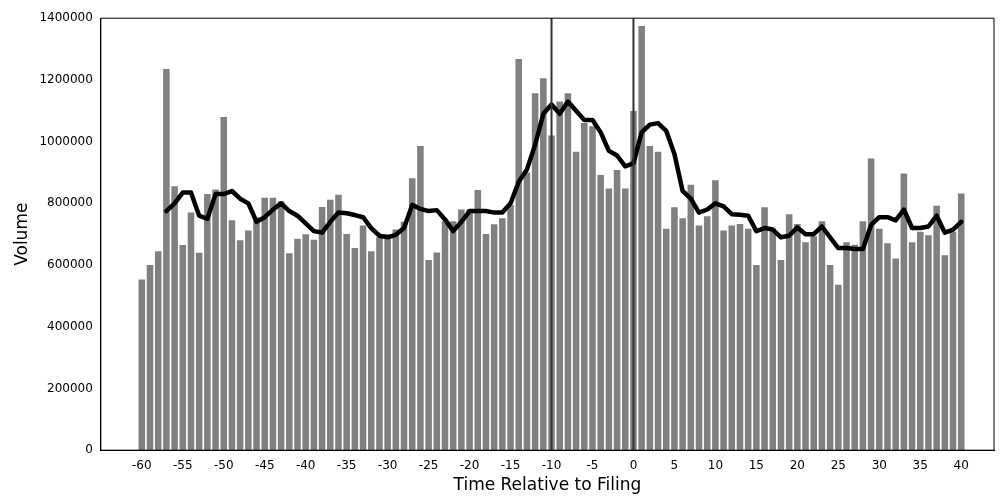 Image resolution: width=1008 pixels, height=504 pixels. What do you see at coordinates (66, 140) in the screenshot?
I see `y-tick-label: 1000000` at bounding box center [66, 140].